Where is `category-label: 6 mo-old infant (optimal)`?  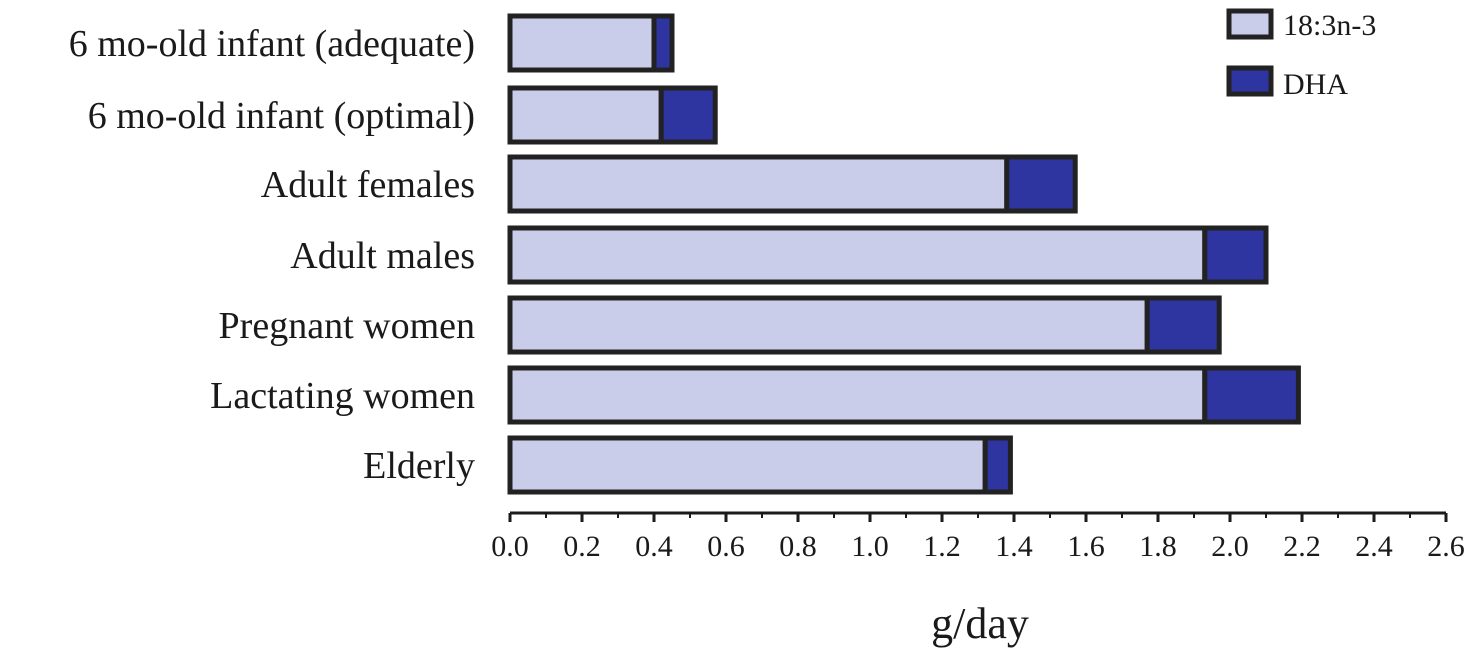
category-label: 6 mo-old infant (optimal) is located at coordinates (281, 116).